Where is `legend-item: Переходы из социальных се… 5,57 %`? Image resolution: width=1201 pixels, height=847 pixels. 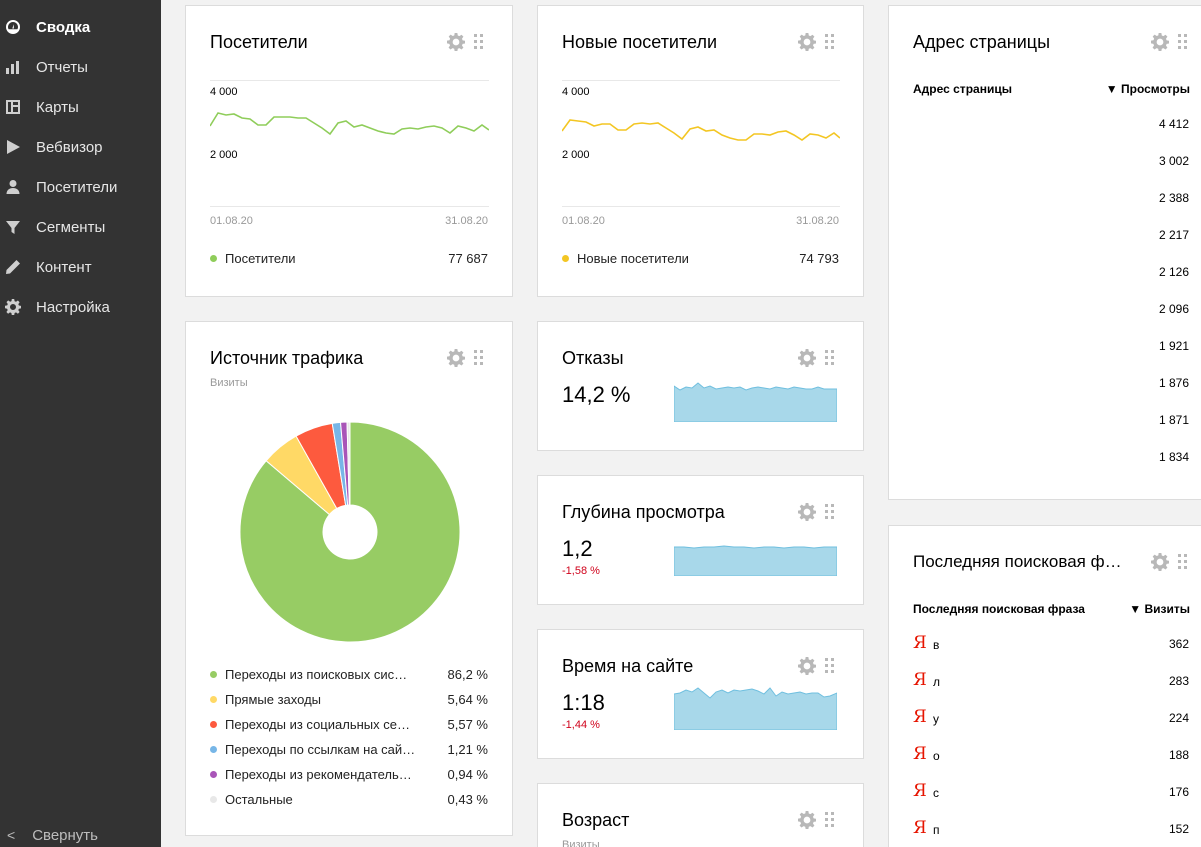 legend-item: Переходы из социальных се… 5,57 % is located at coordinates (349, 724).